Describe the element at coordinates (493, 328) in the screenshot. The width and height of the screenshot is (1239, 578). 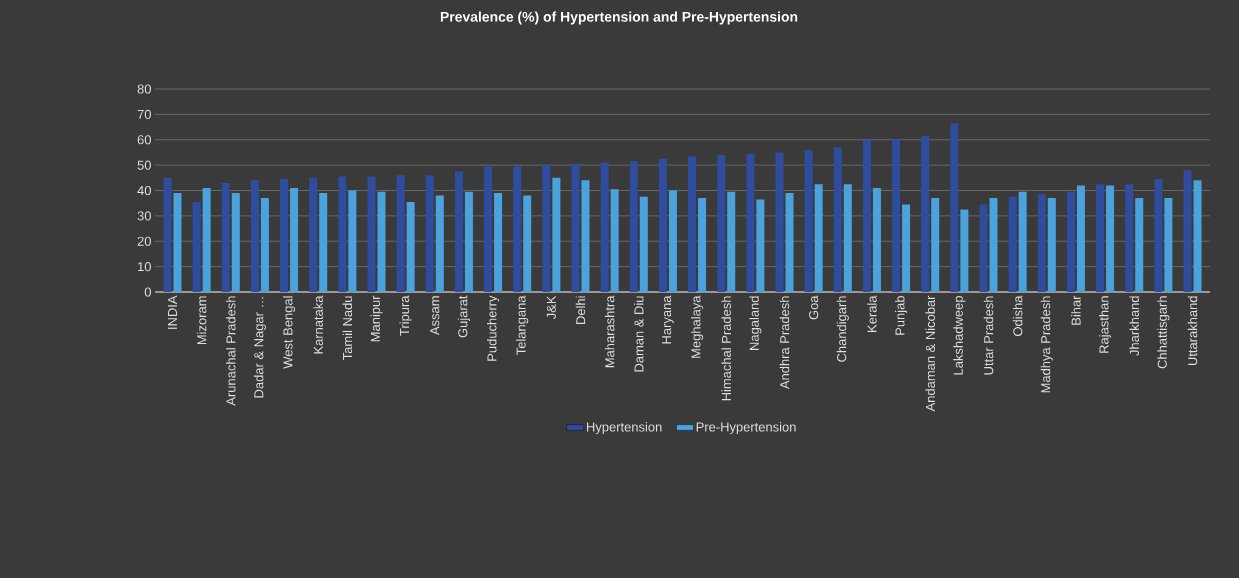
I see `x-tick-label: Puducherry` at that location.